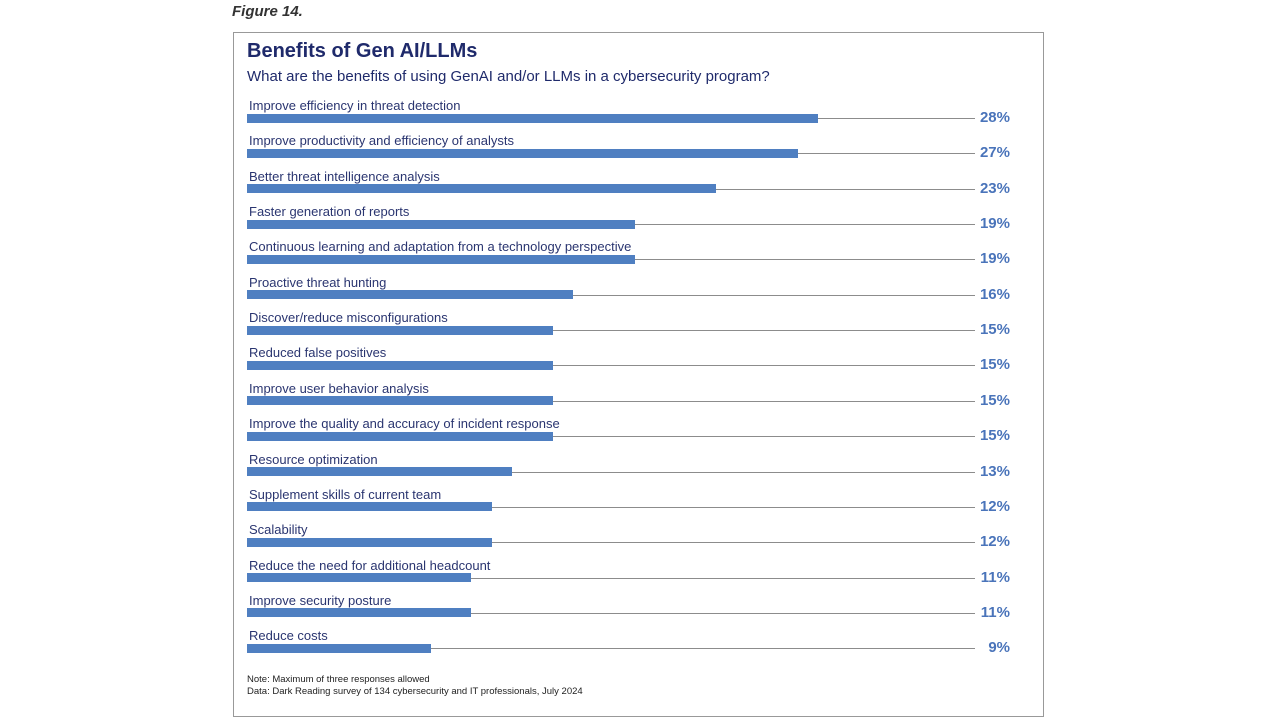  Describe the element at coordinates (313, 459) in the screenshot. I see `category-label: Resource optimization` at that location.